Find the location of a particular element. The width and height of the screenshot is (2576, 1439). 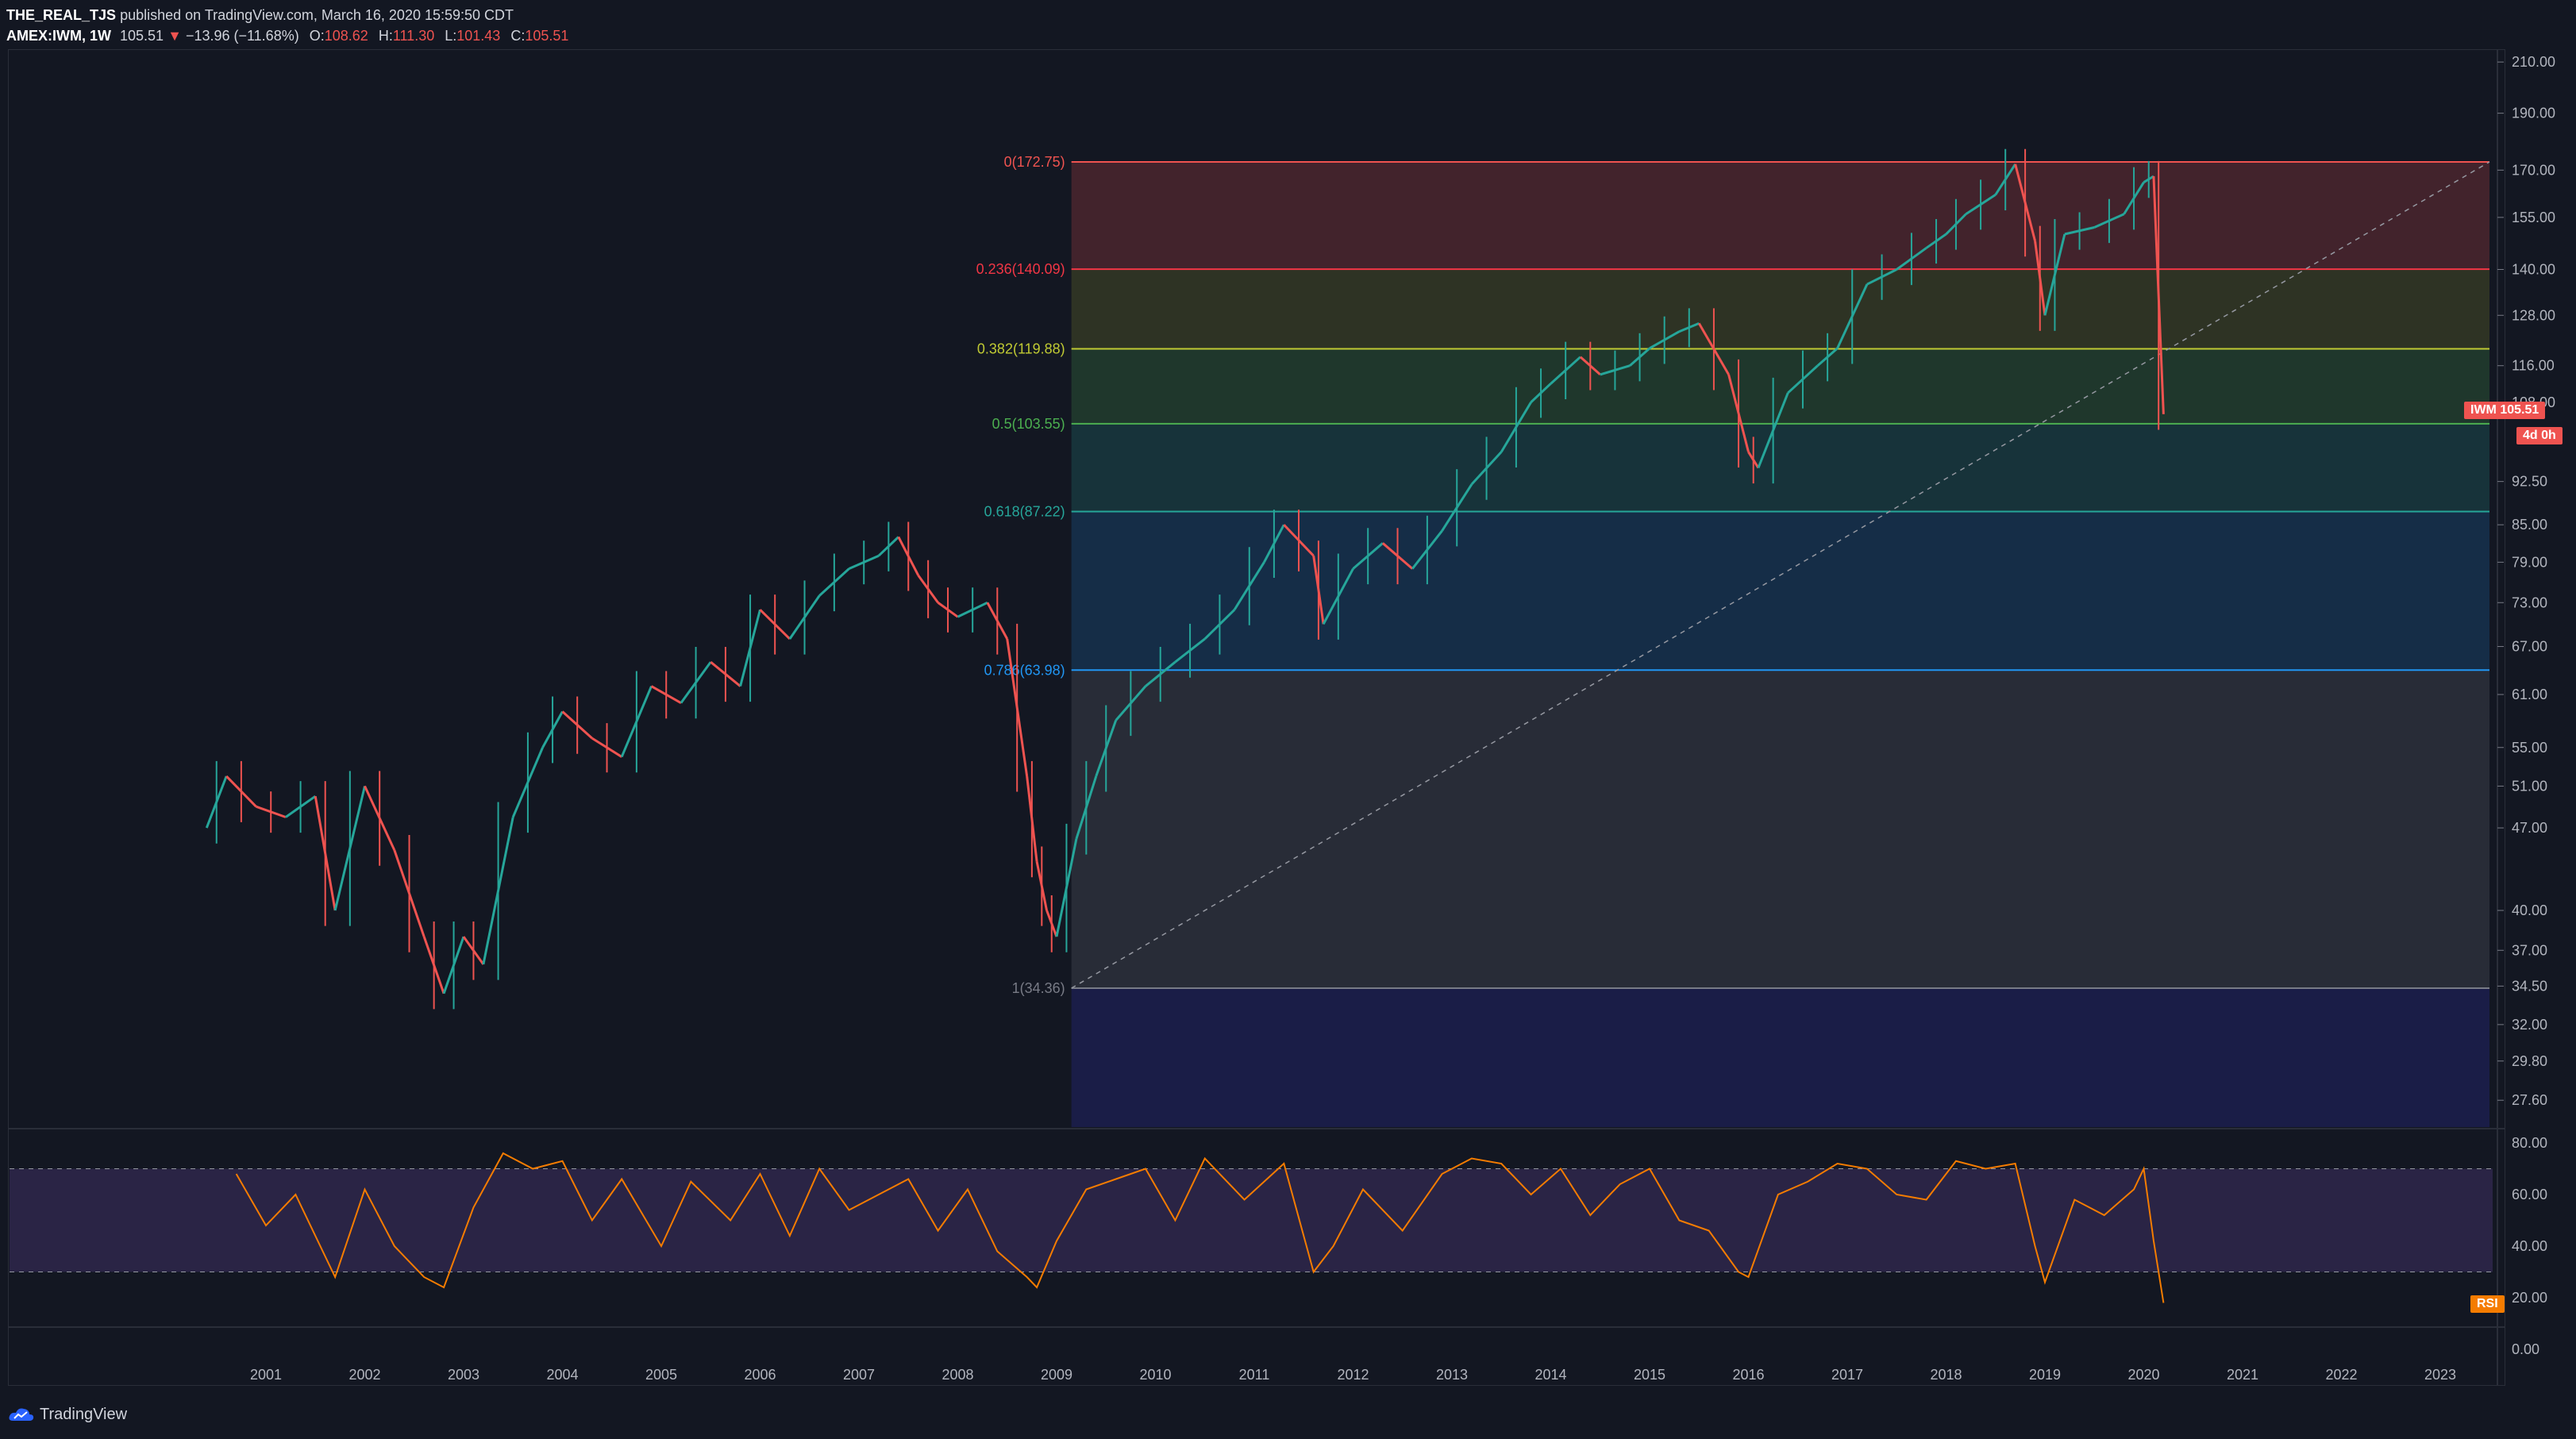

time-axis-label: 2021 is located at coordinates (2242, 1375).